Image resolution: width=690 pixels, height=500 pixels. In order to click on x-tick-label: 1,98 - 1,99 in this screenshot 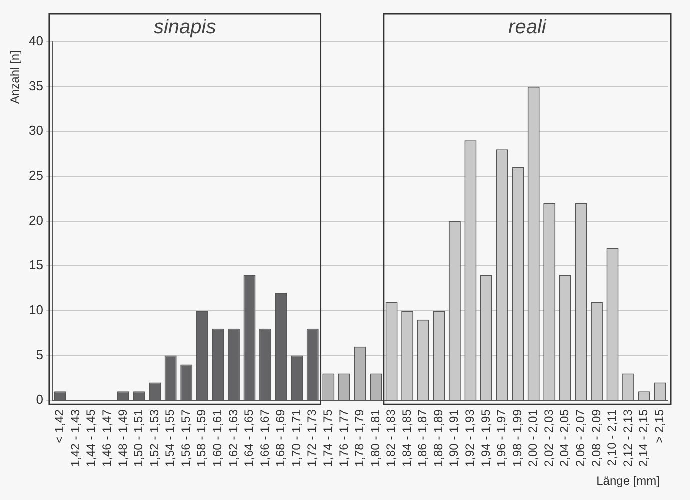, I will do `click(517, 438)`.